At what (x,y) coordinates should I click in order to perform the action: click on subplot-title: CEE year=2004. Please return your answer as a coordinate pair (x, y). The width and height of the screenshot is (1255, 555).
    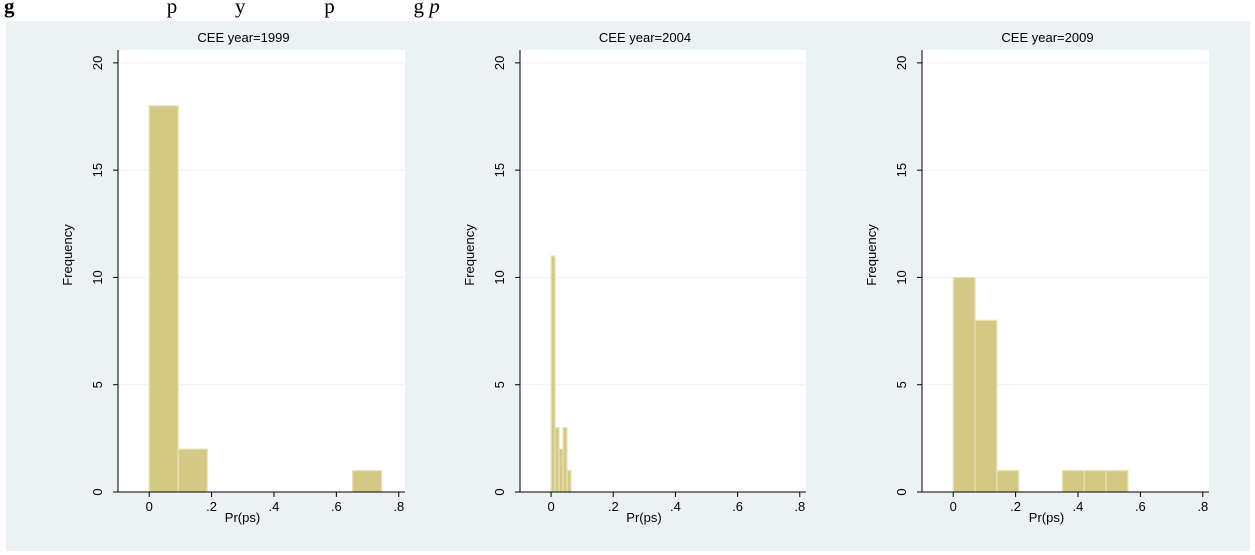
    Looking at the image, I should click on (645, 37).